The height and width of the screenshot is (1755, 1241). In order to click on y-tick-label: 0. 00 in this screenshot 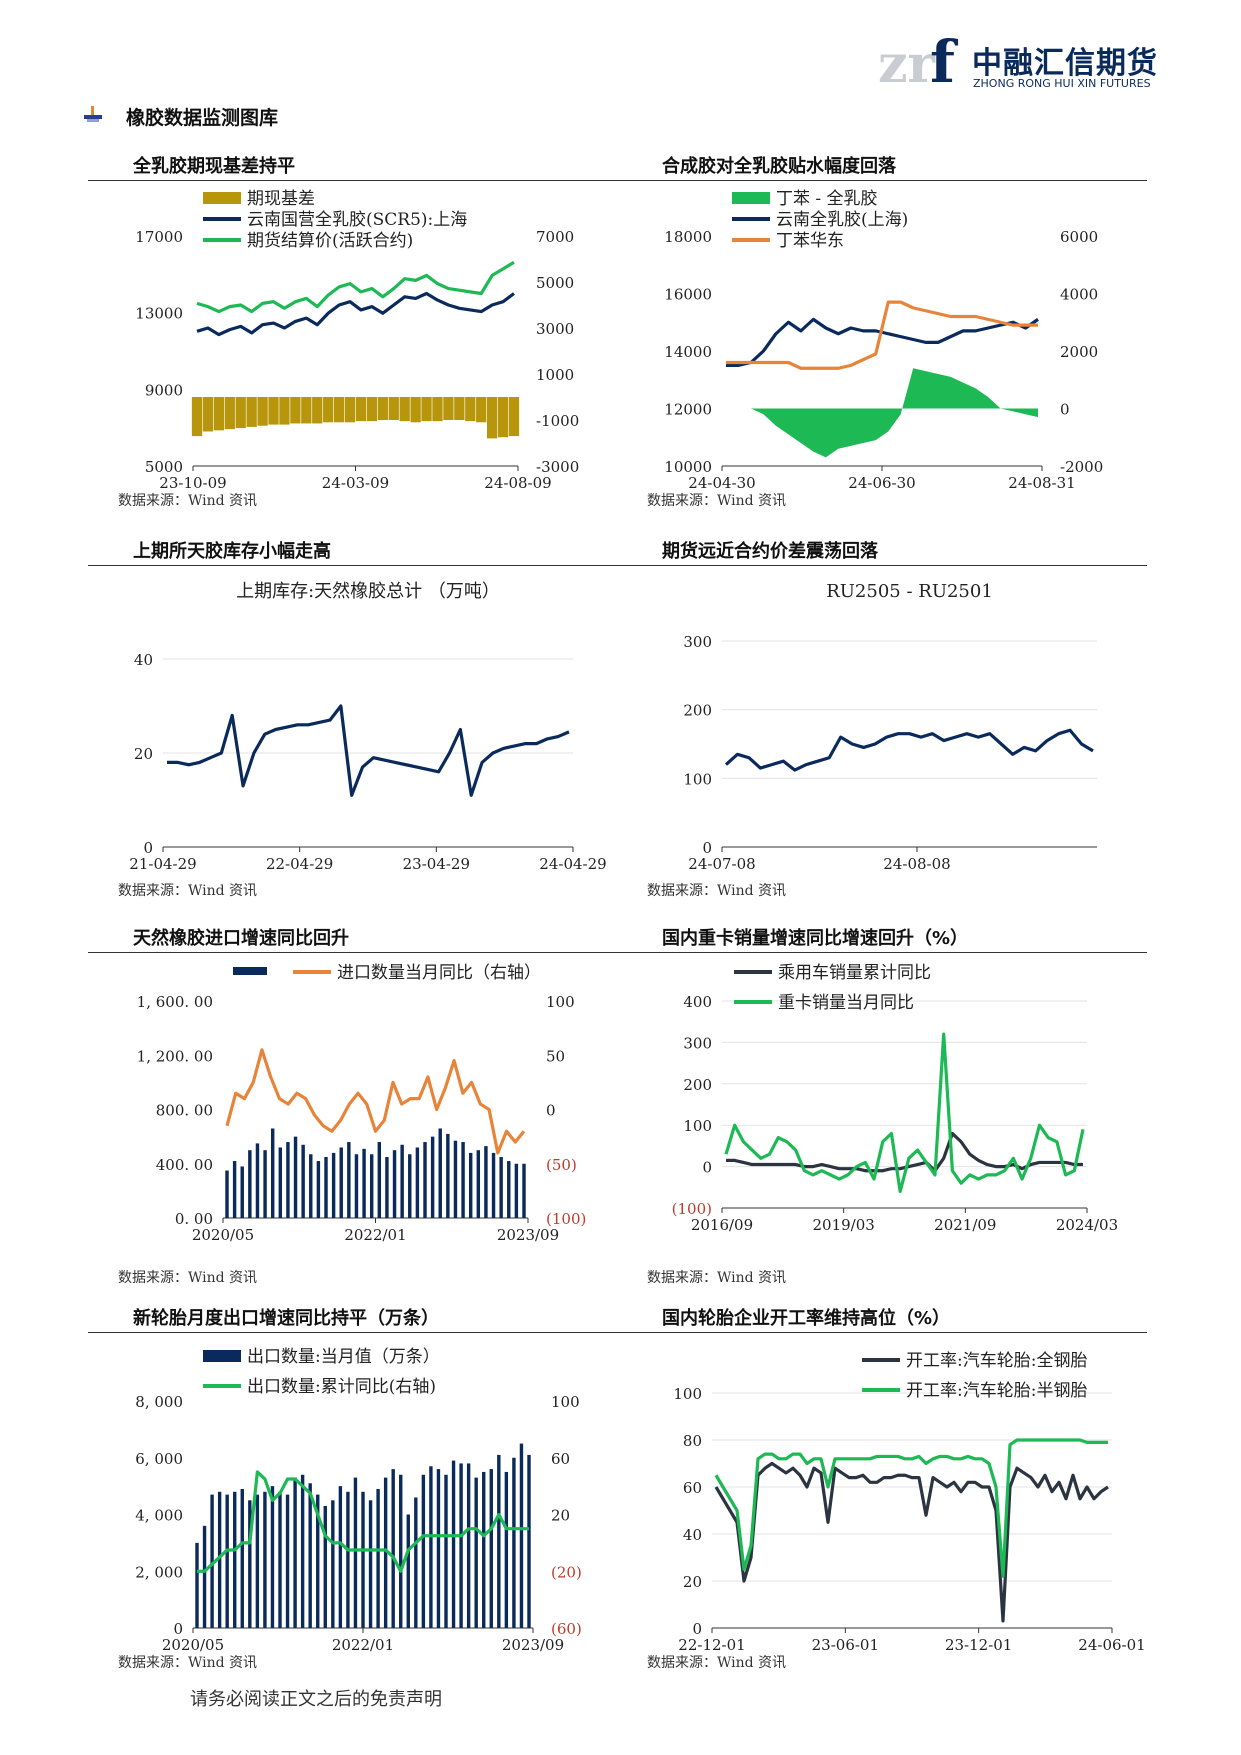, I will do `click(194, 1219)`.